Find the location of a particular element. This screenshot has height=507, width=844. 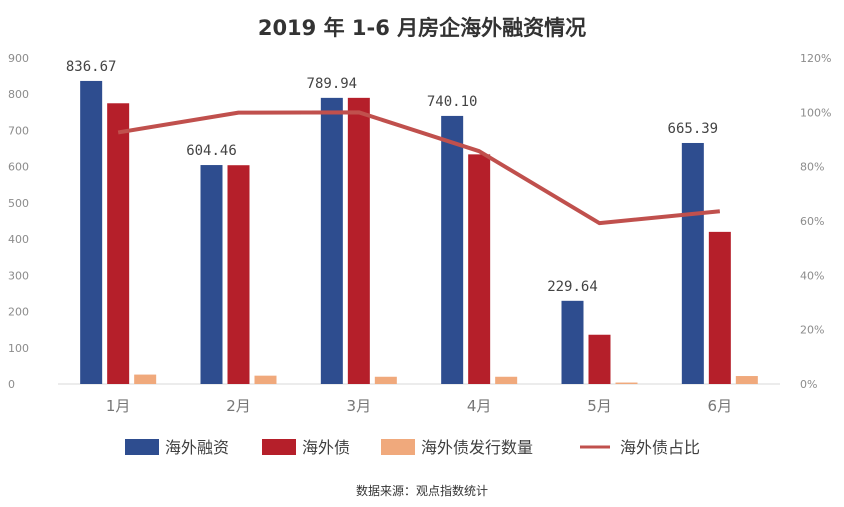

legend-item: 海外融资 is located at coordinates (177, 447).